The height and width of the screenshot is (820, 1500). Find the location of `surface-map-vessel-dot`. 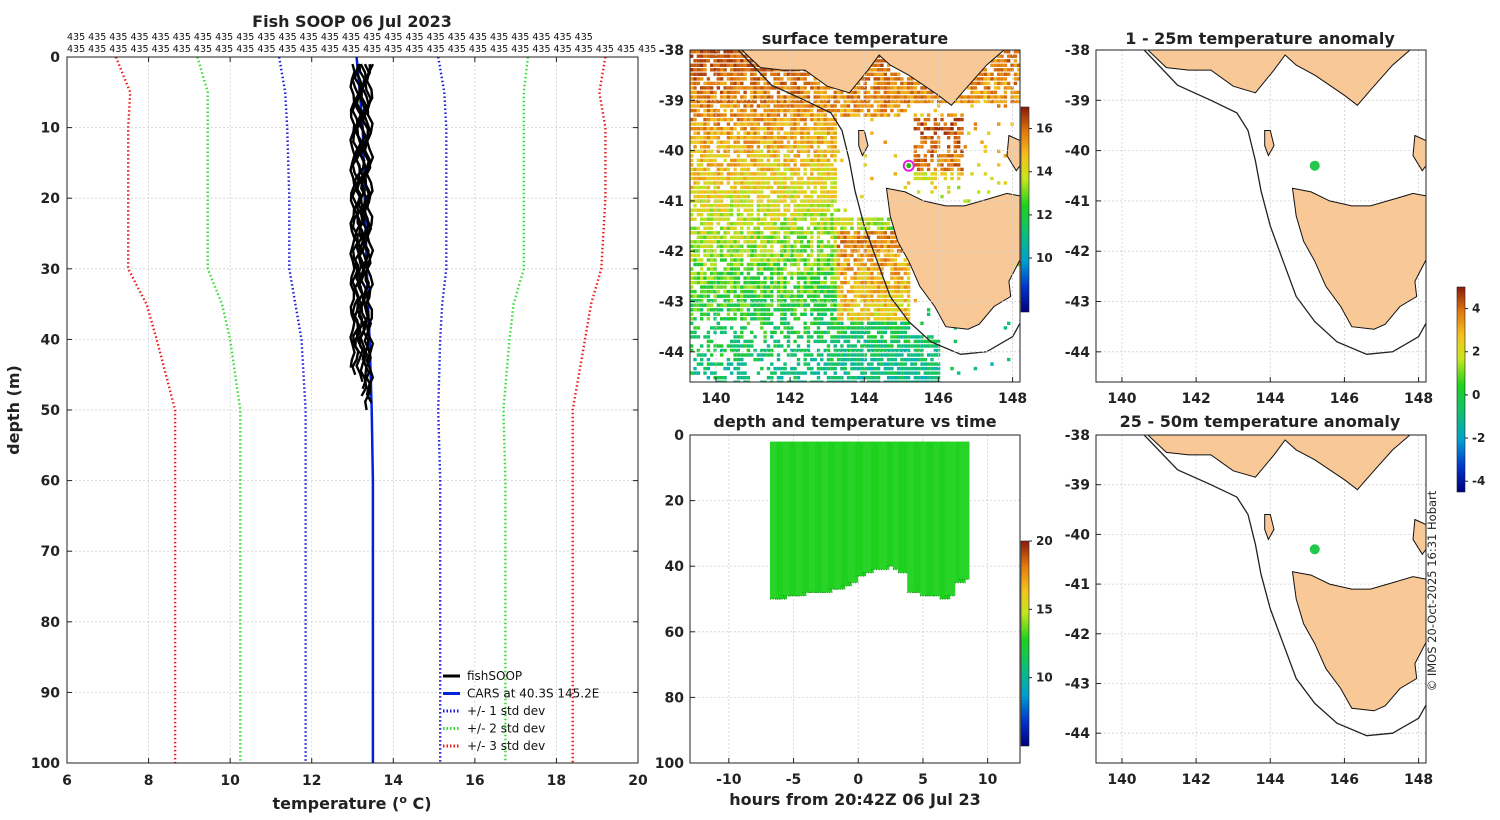

surface-map-vessel-dot is located at coordinates (909, 166).